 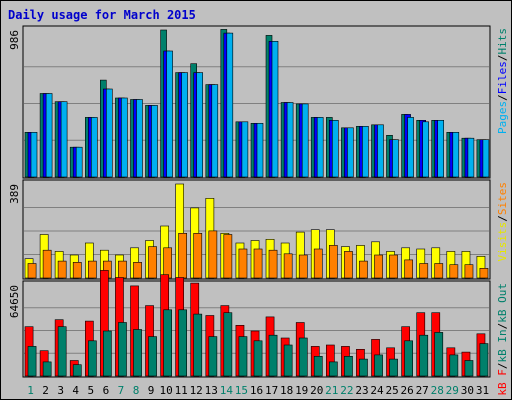 What do you see at coordinates (136, 390) in the screenshot?
I see `x-tick-label: 8` at bounding box center [136, 390].